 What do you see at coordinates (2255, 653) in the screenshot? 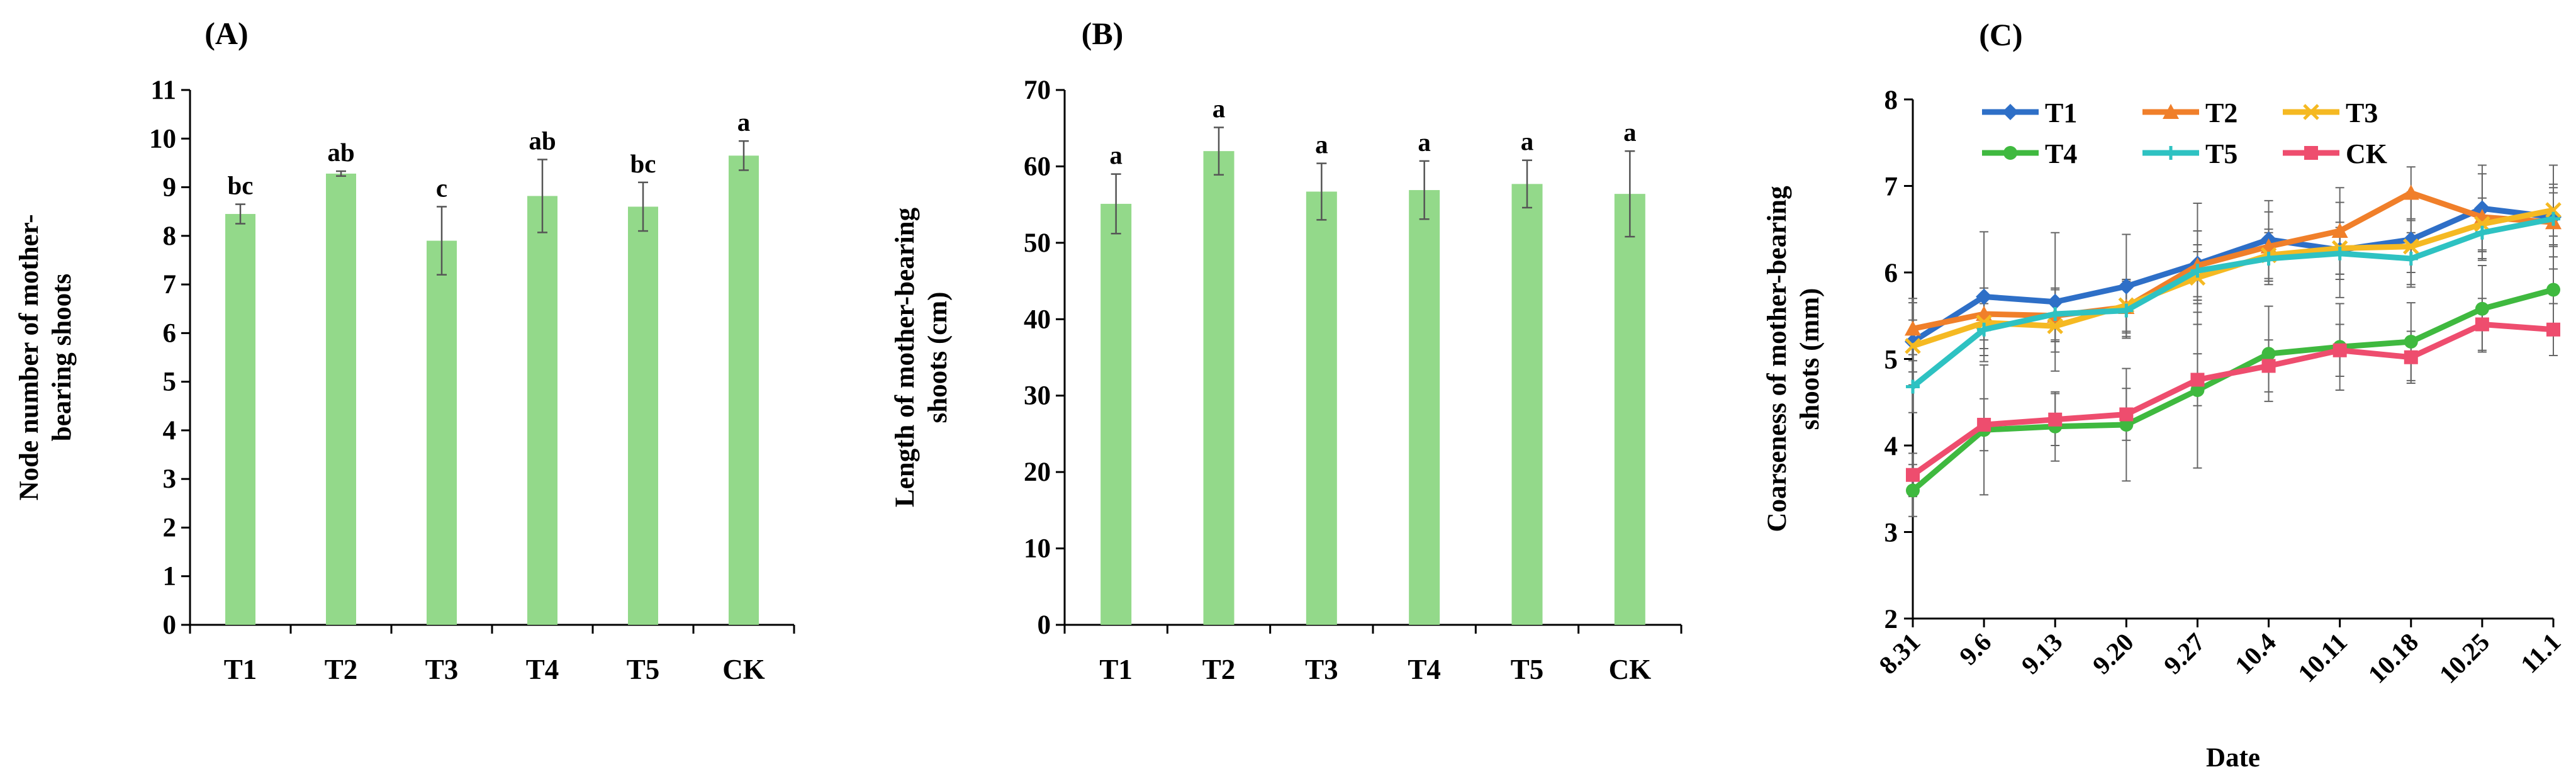
I see `x-tick-label: 10.4` at bounding box center [2255, 653].